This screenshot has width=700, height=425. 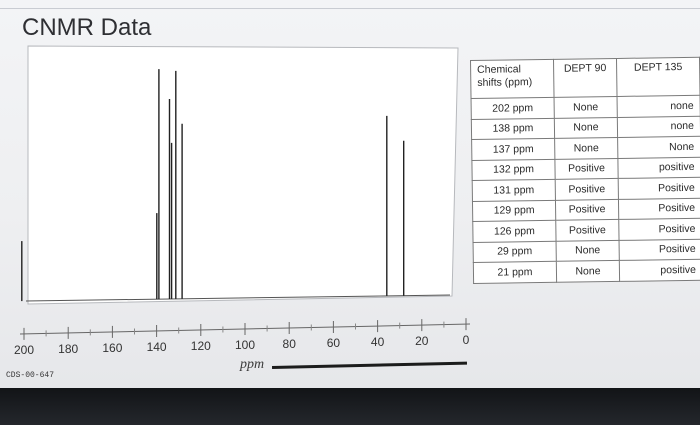 I want to click on axis-tick-label: 140, so click(x=157, y=347).